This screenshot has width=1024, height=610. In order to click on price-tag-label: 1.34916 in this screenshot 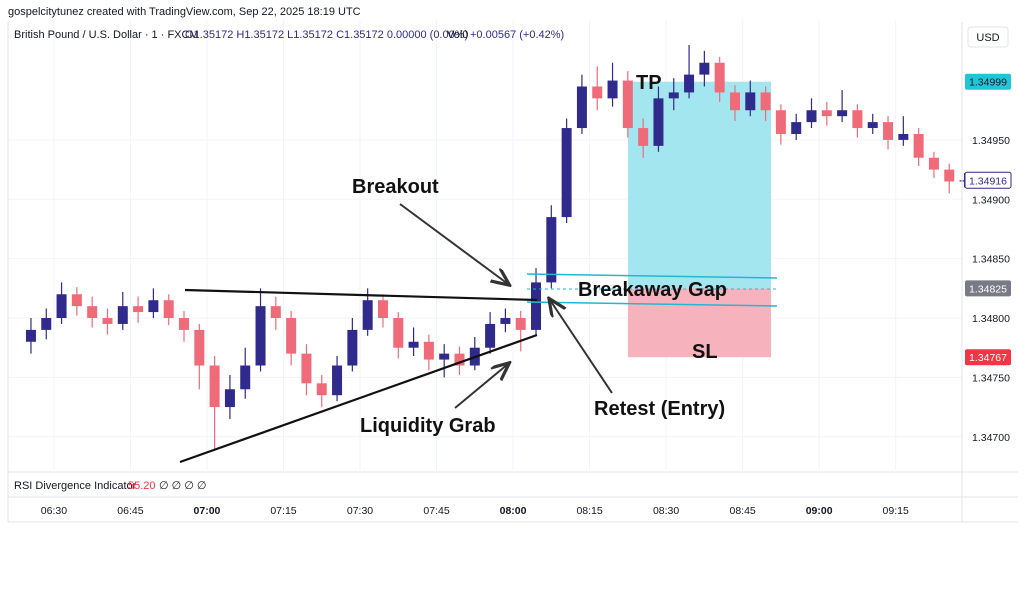, I will do `click(988, 181)`.